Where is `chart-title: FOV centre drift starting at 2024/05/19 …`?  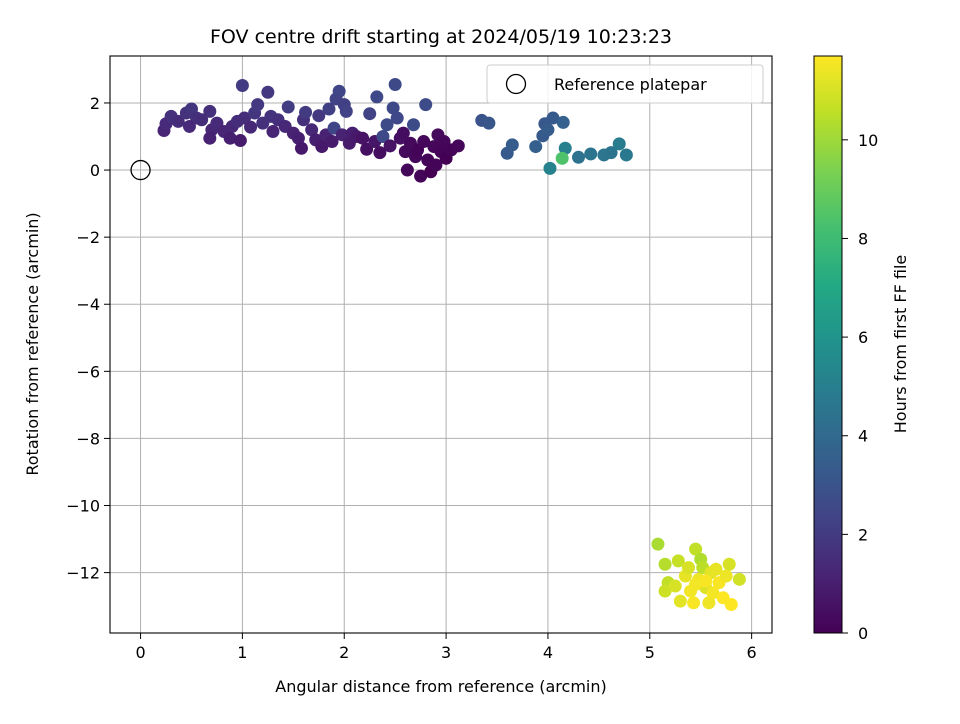 chart-title: FOV centre drift starting at 2024/05/19 … is located at coordinates (441, 37).